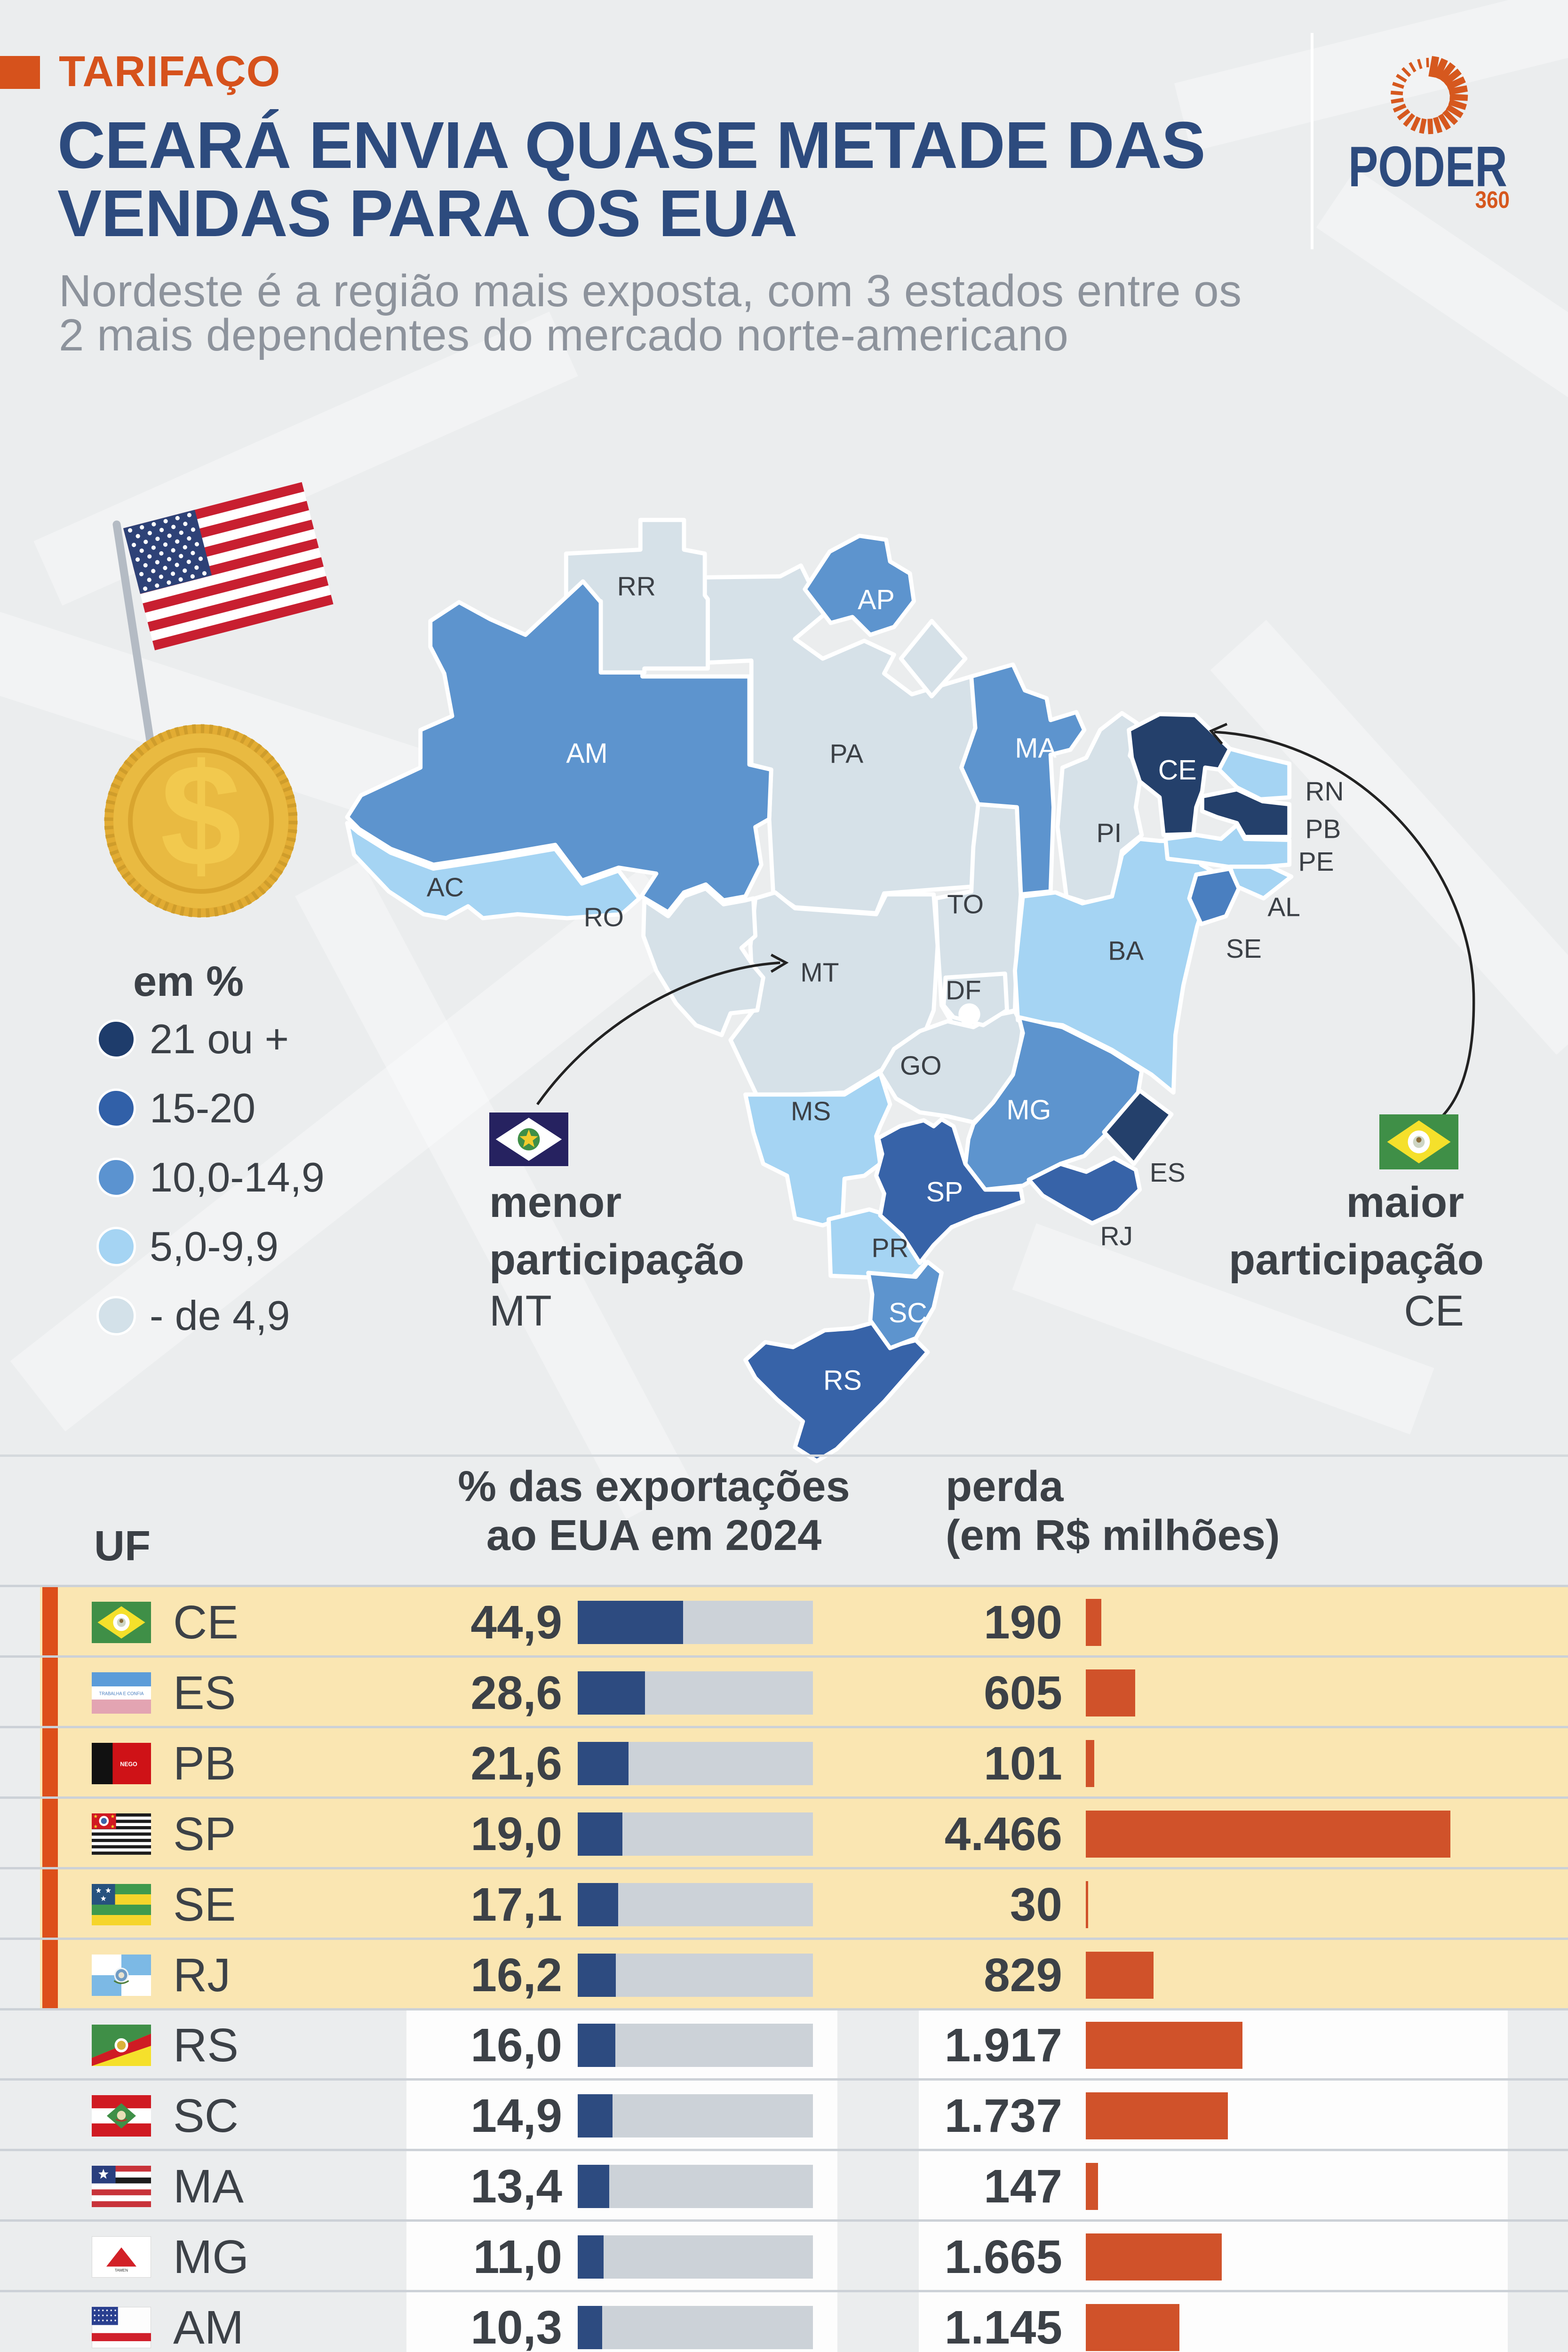 Image resolution: width=1568 pixels, height=2352 pixels. What do you see at coordinates (965, 904) in the screenshot?
I see `svg-text: TO` at bounding box center [965, 904].